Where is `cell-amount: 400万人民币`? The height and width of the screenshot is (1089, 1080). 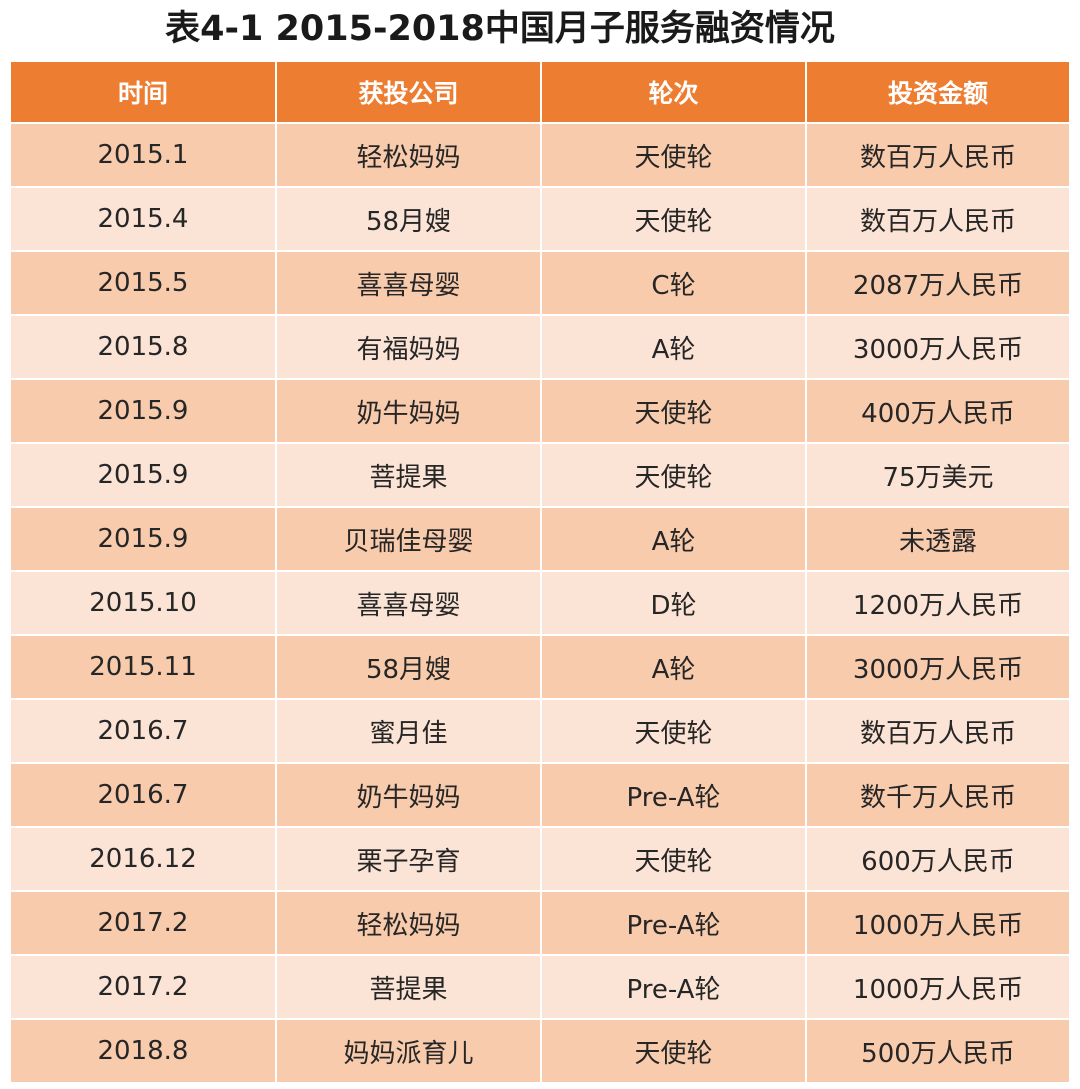 cell-amount: 400万人民币 is located at coordinates (937, 410).